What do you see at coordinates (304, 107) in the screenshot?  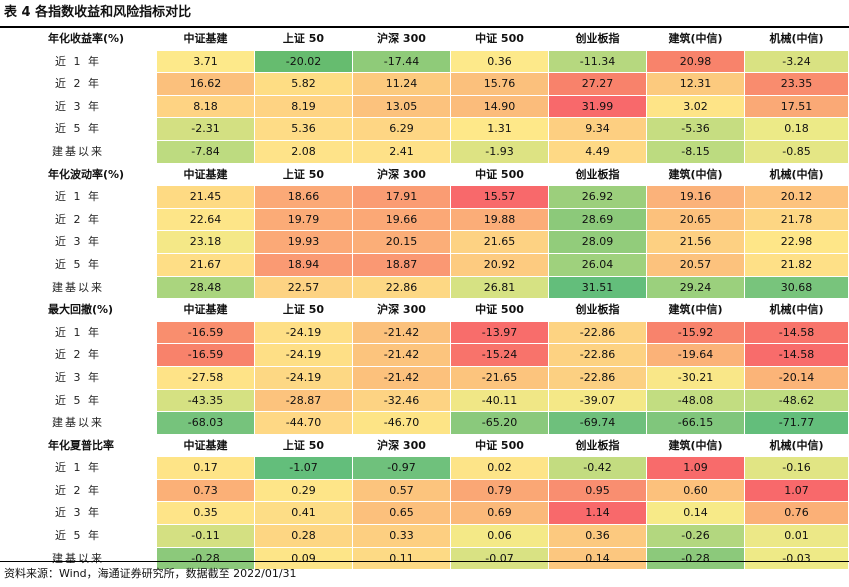 I see `value-cell: 8.19` at bounding box center [304, 107].